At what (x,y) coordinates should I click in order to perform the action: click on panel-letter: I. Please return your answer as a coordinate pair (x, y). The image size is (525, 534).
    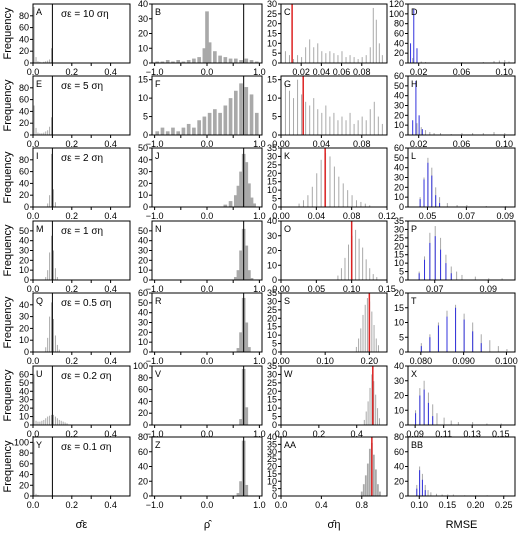
    Looking at the image, I should click on (37, 156).